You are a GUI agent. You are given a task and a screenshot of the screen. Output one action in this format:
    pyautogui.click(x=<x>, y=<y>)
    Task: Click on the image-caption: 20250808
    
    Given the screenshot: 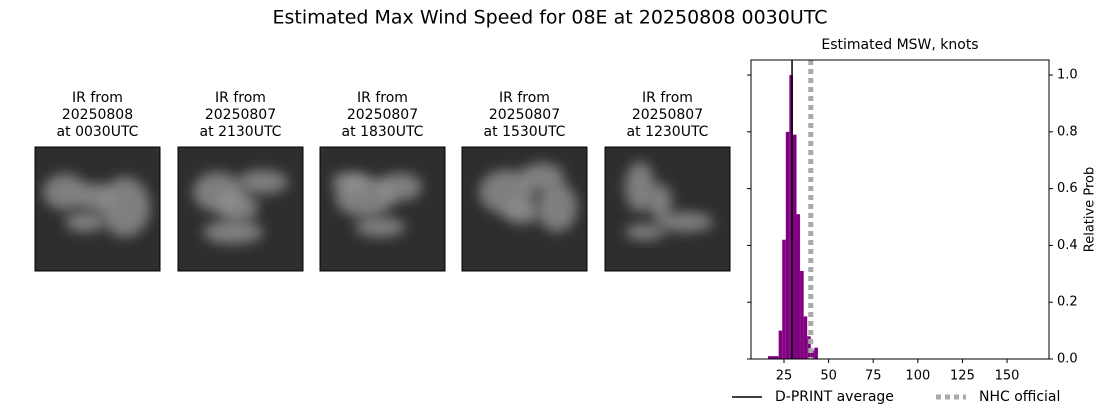 What is the action you would take?
    pyautogui.click(x=97, y=115)
    